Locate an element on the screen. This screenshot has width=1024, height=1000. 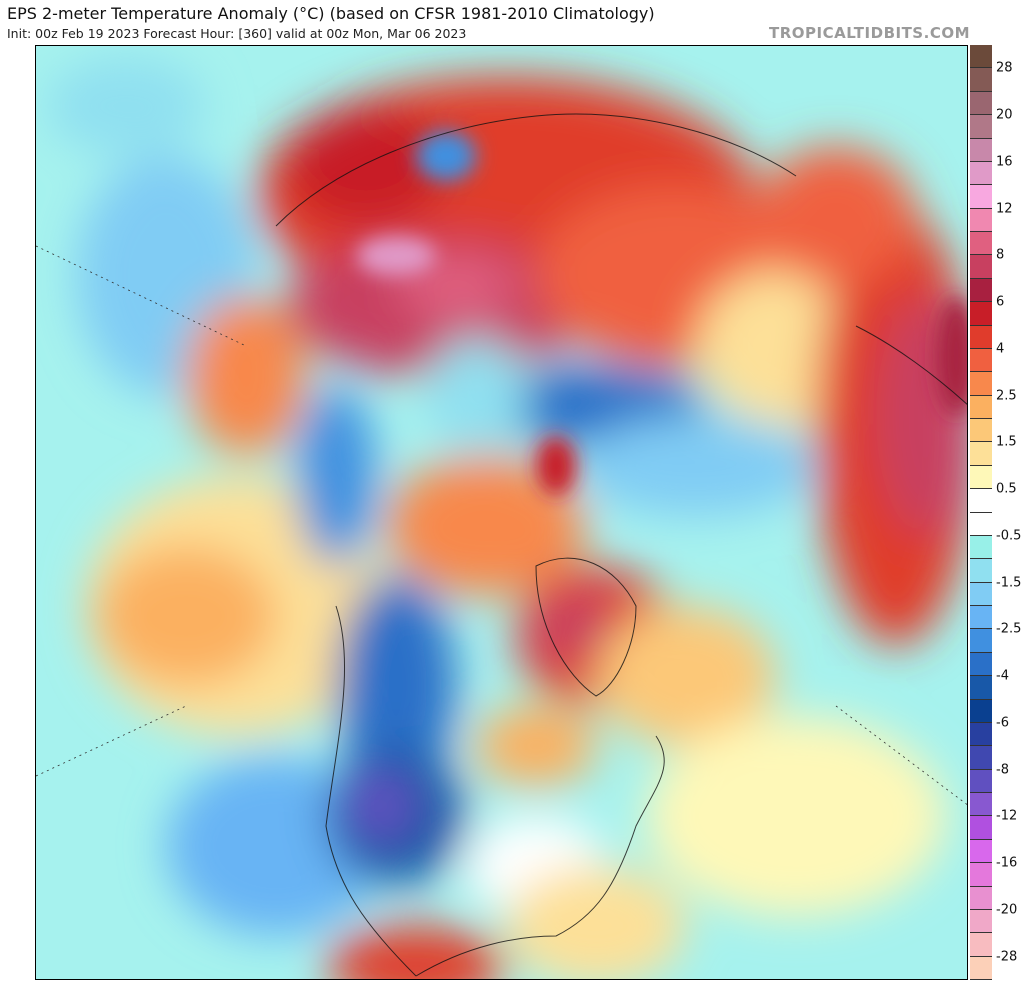
colorbar-tick-label: 1.5 is located at coordinates (1006, 442).